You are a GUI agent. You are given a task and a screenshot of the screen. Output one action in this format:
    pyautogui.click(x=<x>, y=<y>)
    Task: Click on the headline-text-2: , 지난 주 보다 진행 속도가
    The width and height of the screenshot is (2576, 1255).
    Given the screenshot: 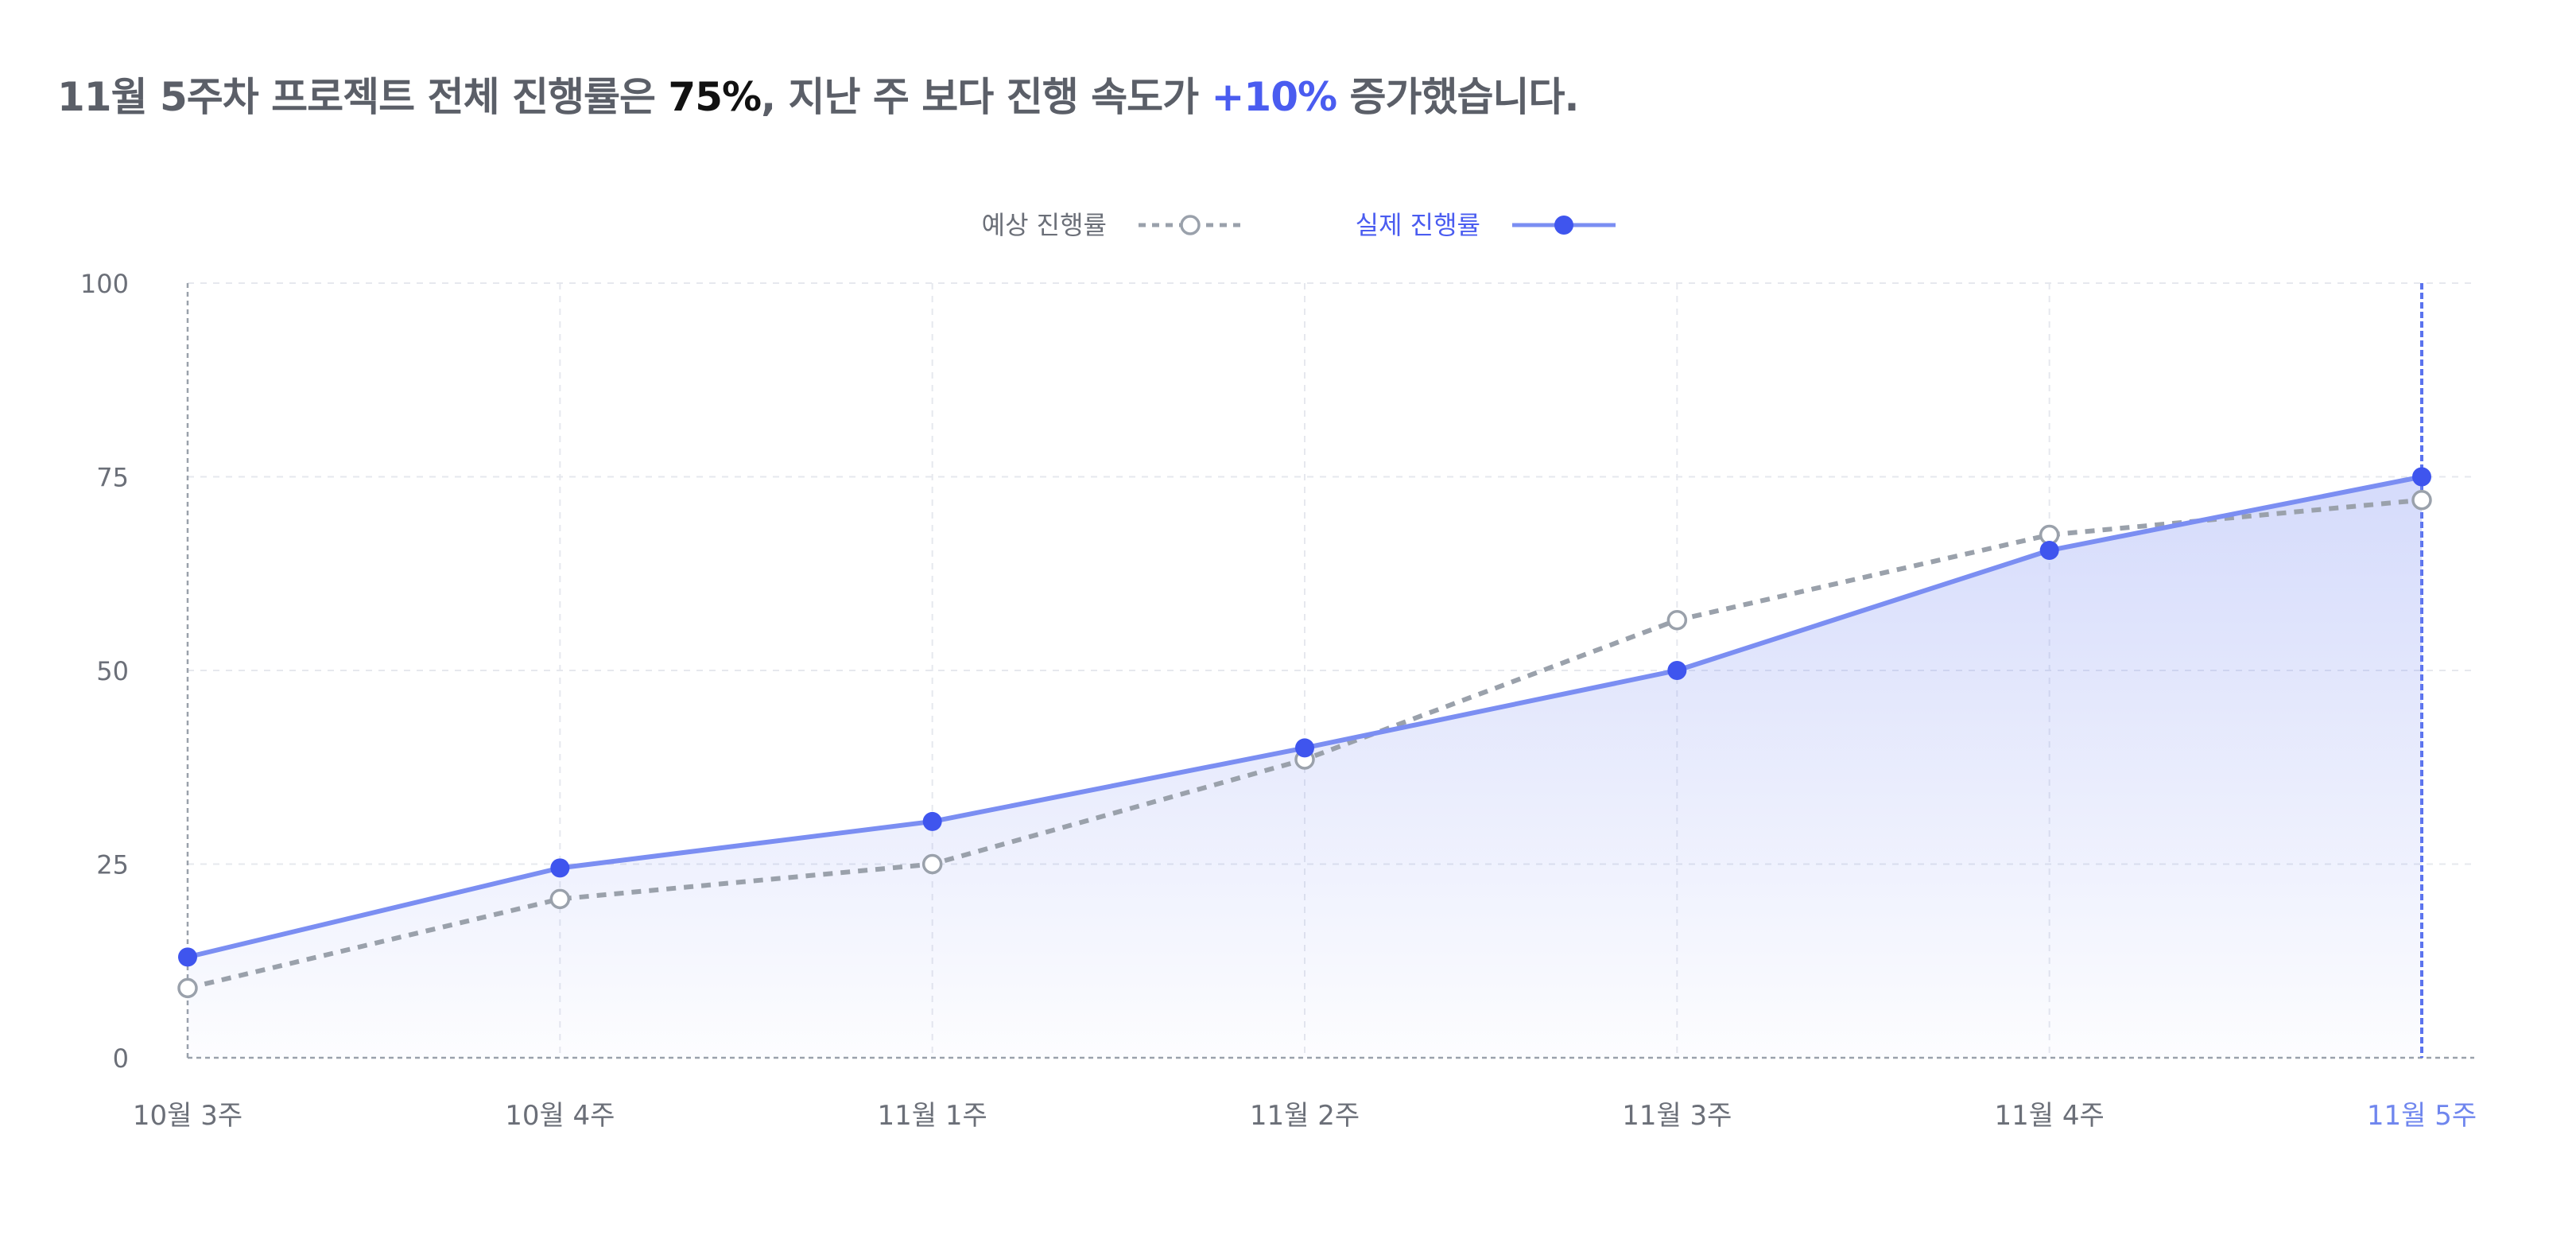 What is the action you would take?
    pyautogui.click(x=987, y=97)
    